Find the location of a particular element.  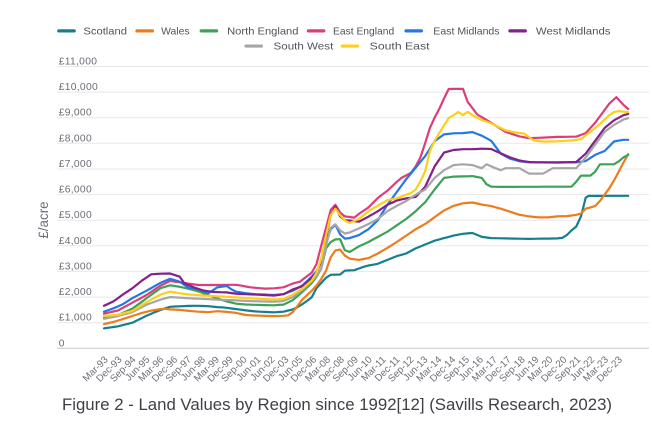

svg-text: £10,000 is located at coordinates (78, 87).